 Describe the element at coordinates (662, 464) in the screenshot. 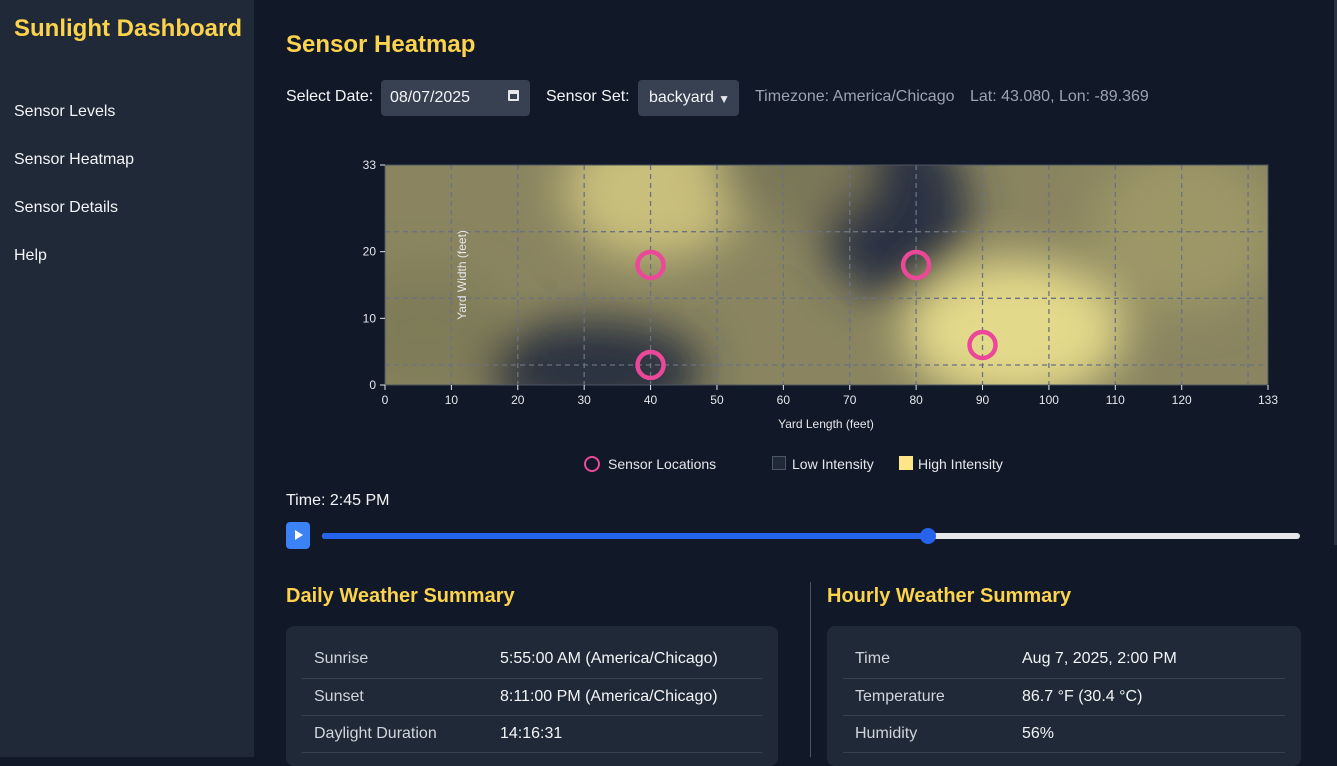

I see `legend-sensor-label: Sensor Locations` at that location.